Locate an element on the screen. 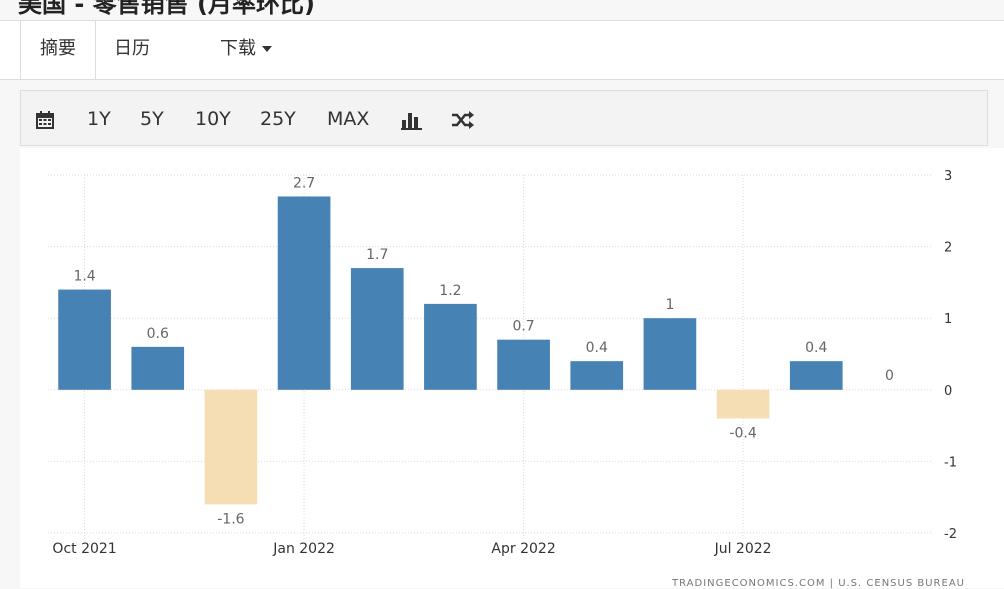 The width and height of the screenshot is (1004, 589). tab-download: 下载 is located at coordinates (246, 50).